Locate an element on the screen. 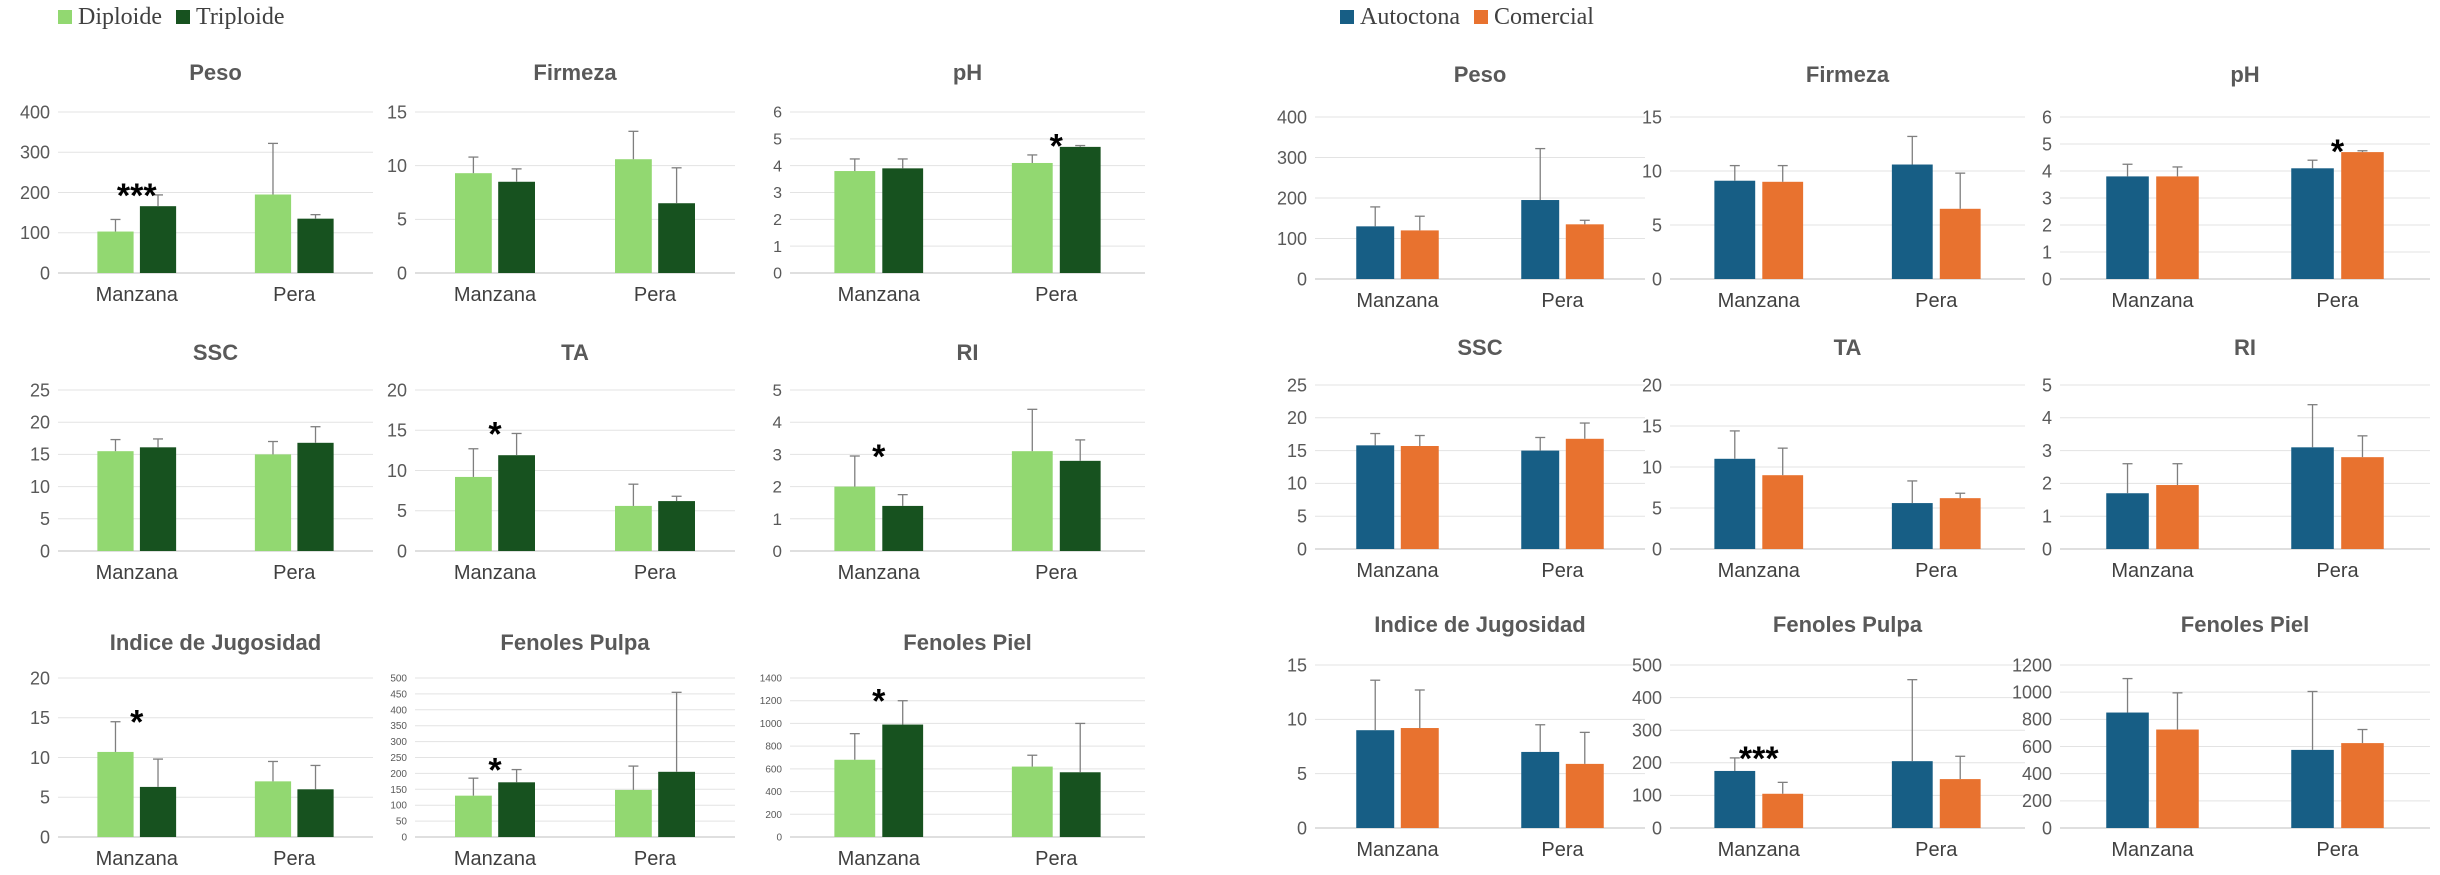 The image size is (2440, 875). y-tick-label: 150 is located at coordinates (398, 790).